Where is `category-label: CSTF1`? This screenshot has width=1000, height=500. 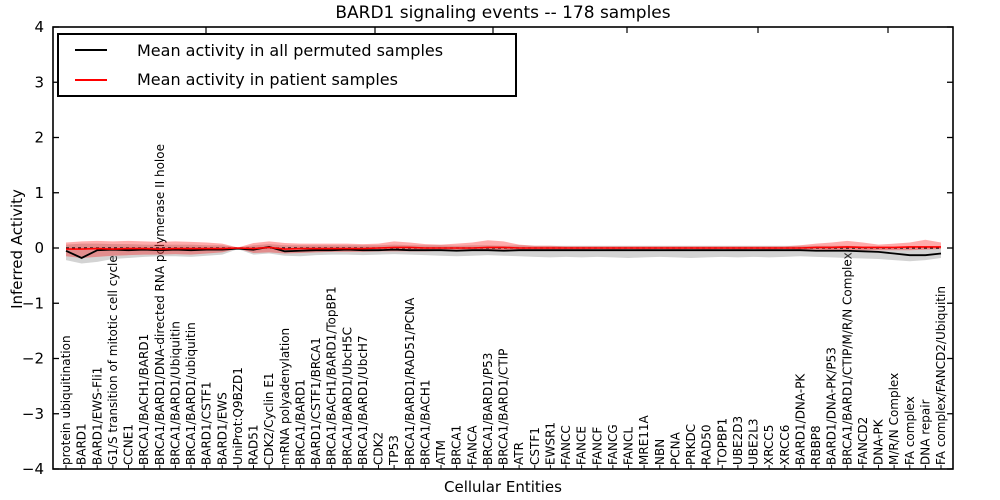 category-label: CSTF1 is located at coordinates (535, 446).